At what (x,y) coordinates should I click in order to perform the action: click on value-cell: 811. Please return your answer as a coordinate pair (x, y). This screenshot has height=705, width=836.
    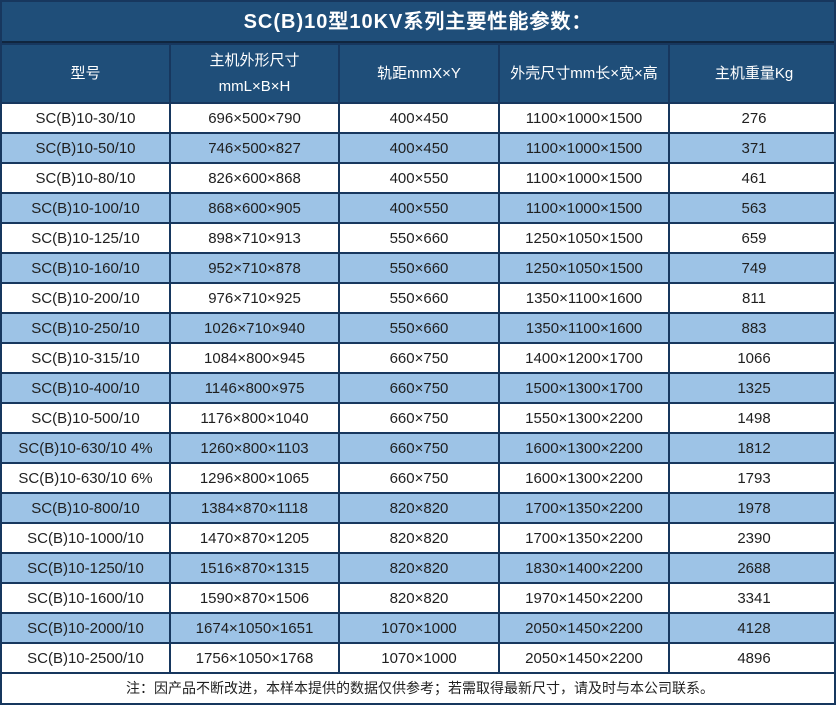
    Looking at the image, I should click on (751, 298).